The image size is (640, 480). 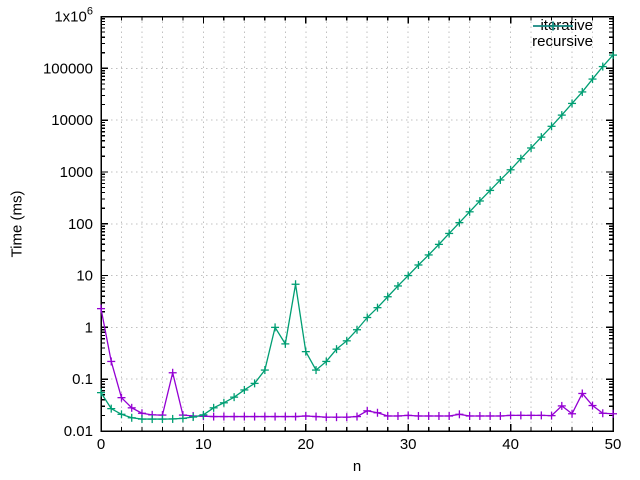 I want to click on svg-text: 100, so click(x=80, y=224).